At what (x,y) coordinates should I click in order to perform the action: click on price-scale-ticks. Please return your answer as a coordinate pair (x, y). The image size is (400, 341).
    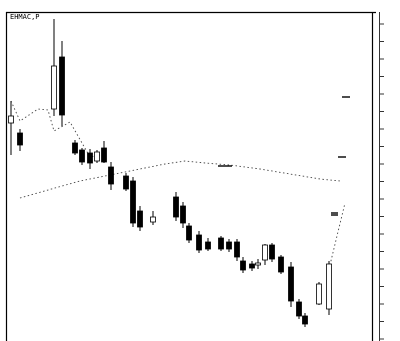
    Looking at the image, I should click on (382, 181).